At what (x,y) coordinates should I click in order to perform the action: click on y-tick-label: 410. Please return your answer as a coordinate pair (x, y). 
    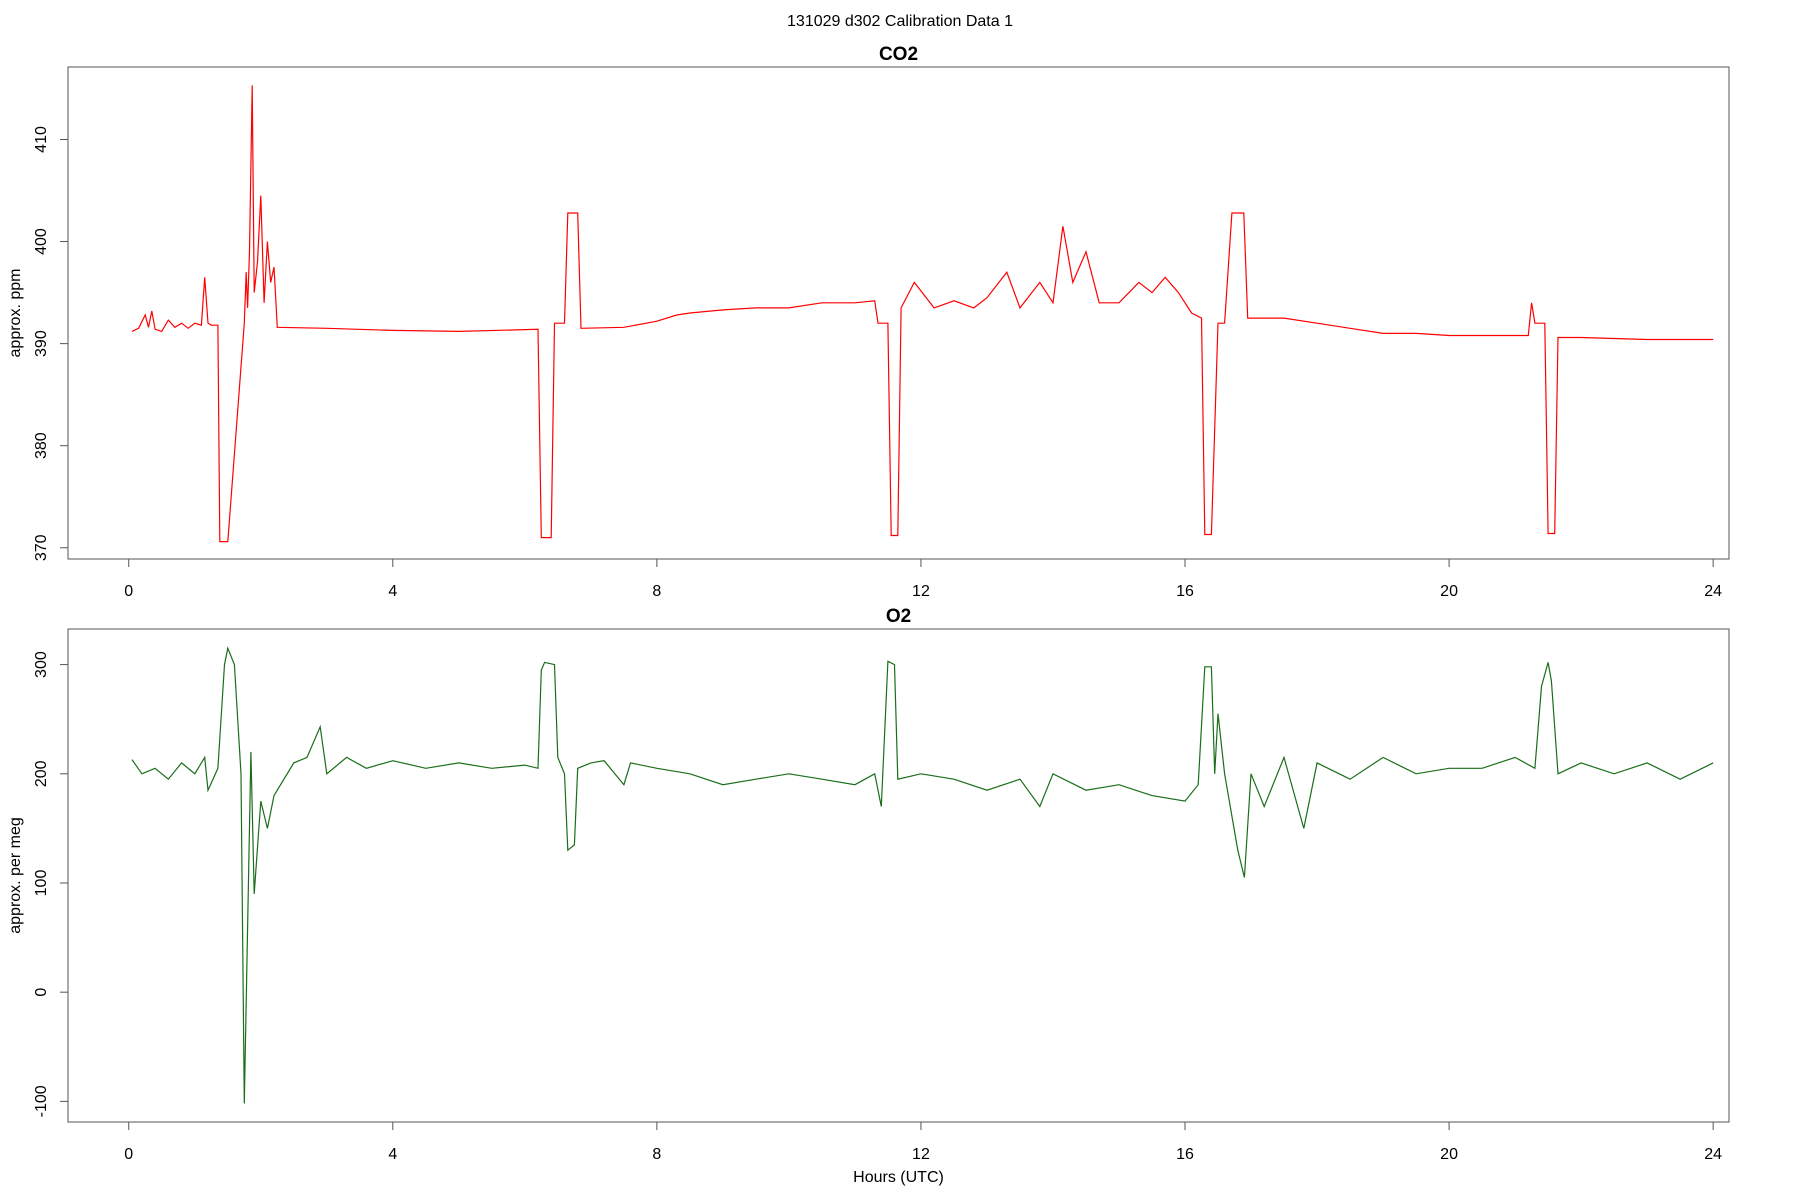
    Looking at the image, I should click on (41, 139).